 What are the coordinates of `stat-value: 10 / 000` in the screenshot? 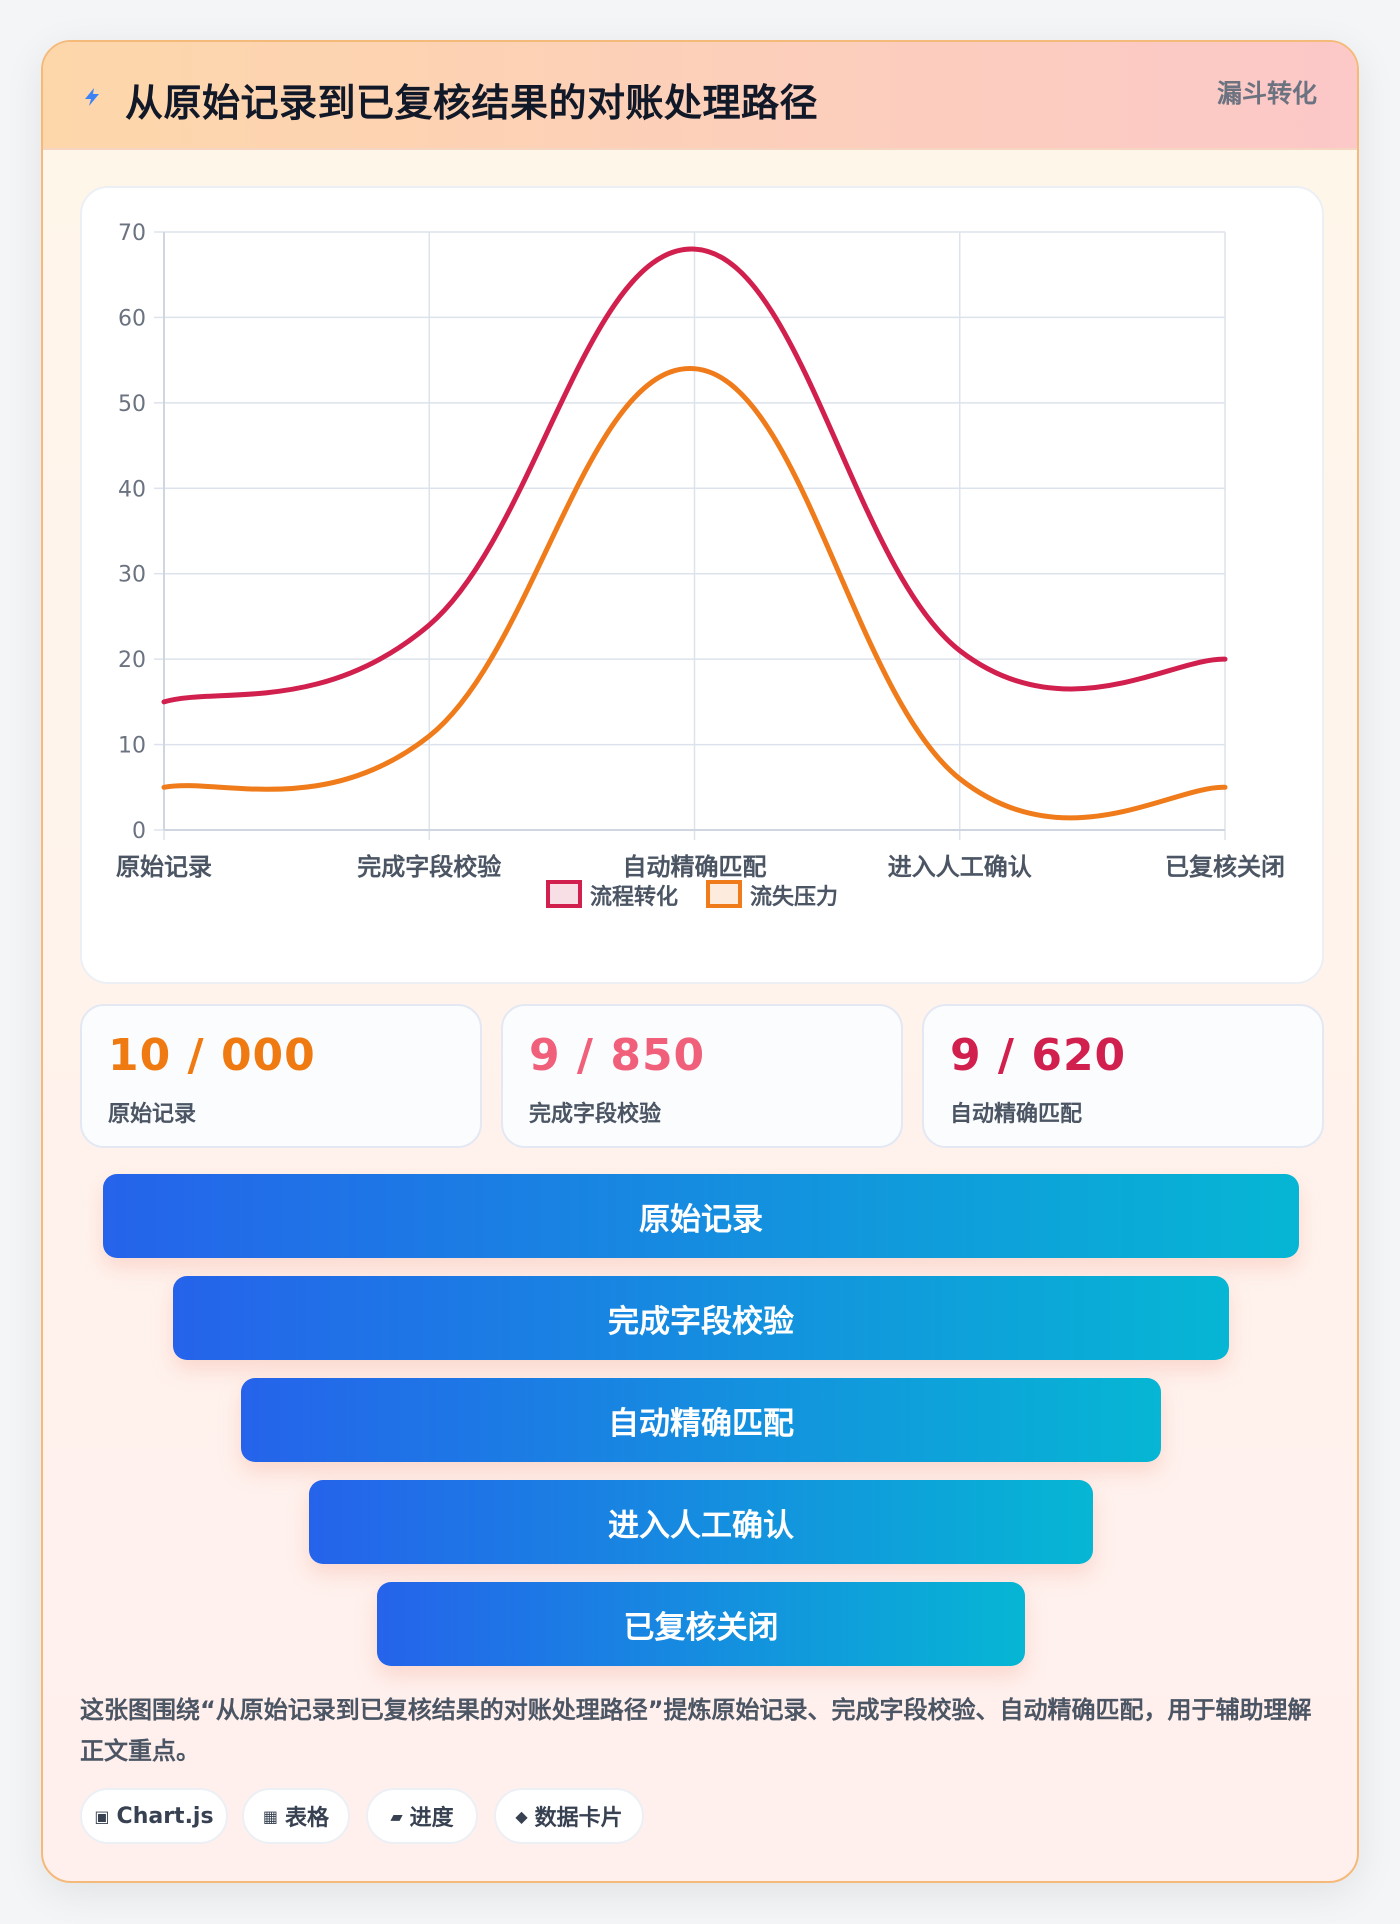 It's located at (212, 1055).